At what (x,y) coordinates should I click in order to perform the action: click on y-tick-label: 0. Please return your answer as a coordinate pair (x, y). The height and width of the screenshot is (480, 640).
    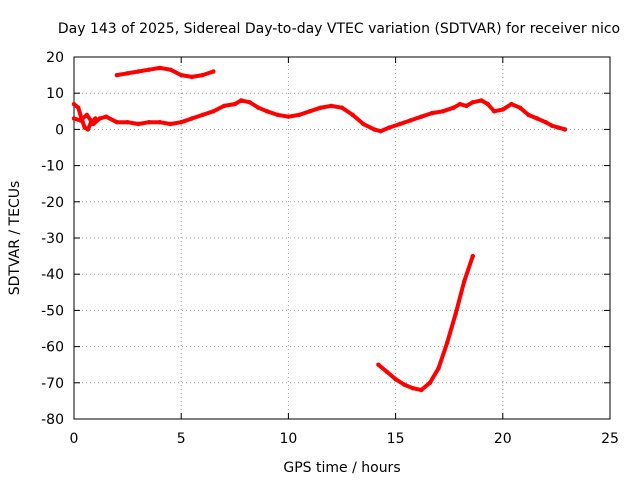
    Looking at the image, I should click on (59, 130).